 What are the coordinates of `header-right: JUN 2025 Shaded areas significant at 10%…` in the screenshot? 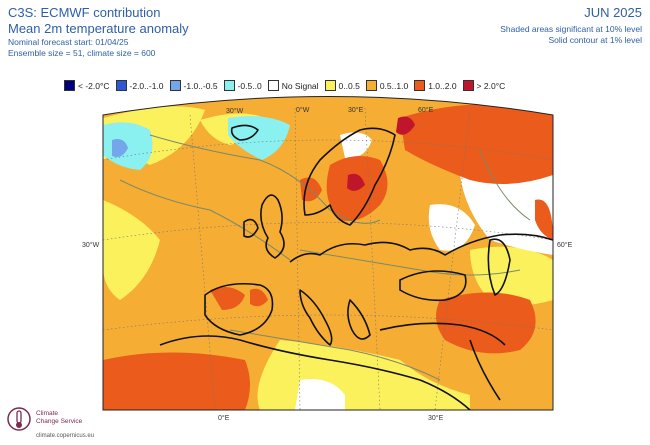 It's located at (571, 25).